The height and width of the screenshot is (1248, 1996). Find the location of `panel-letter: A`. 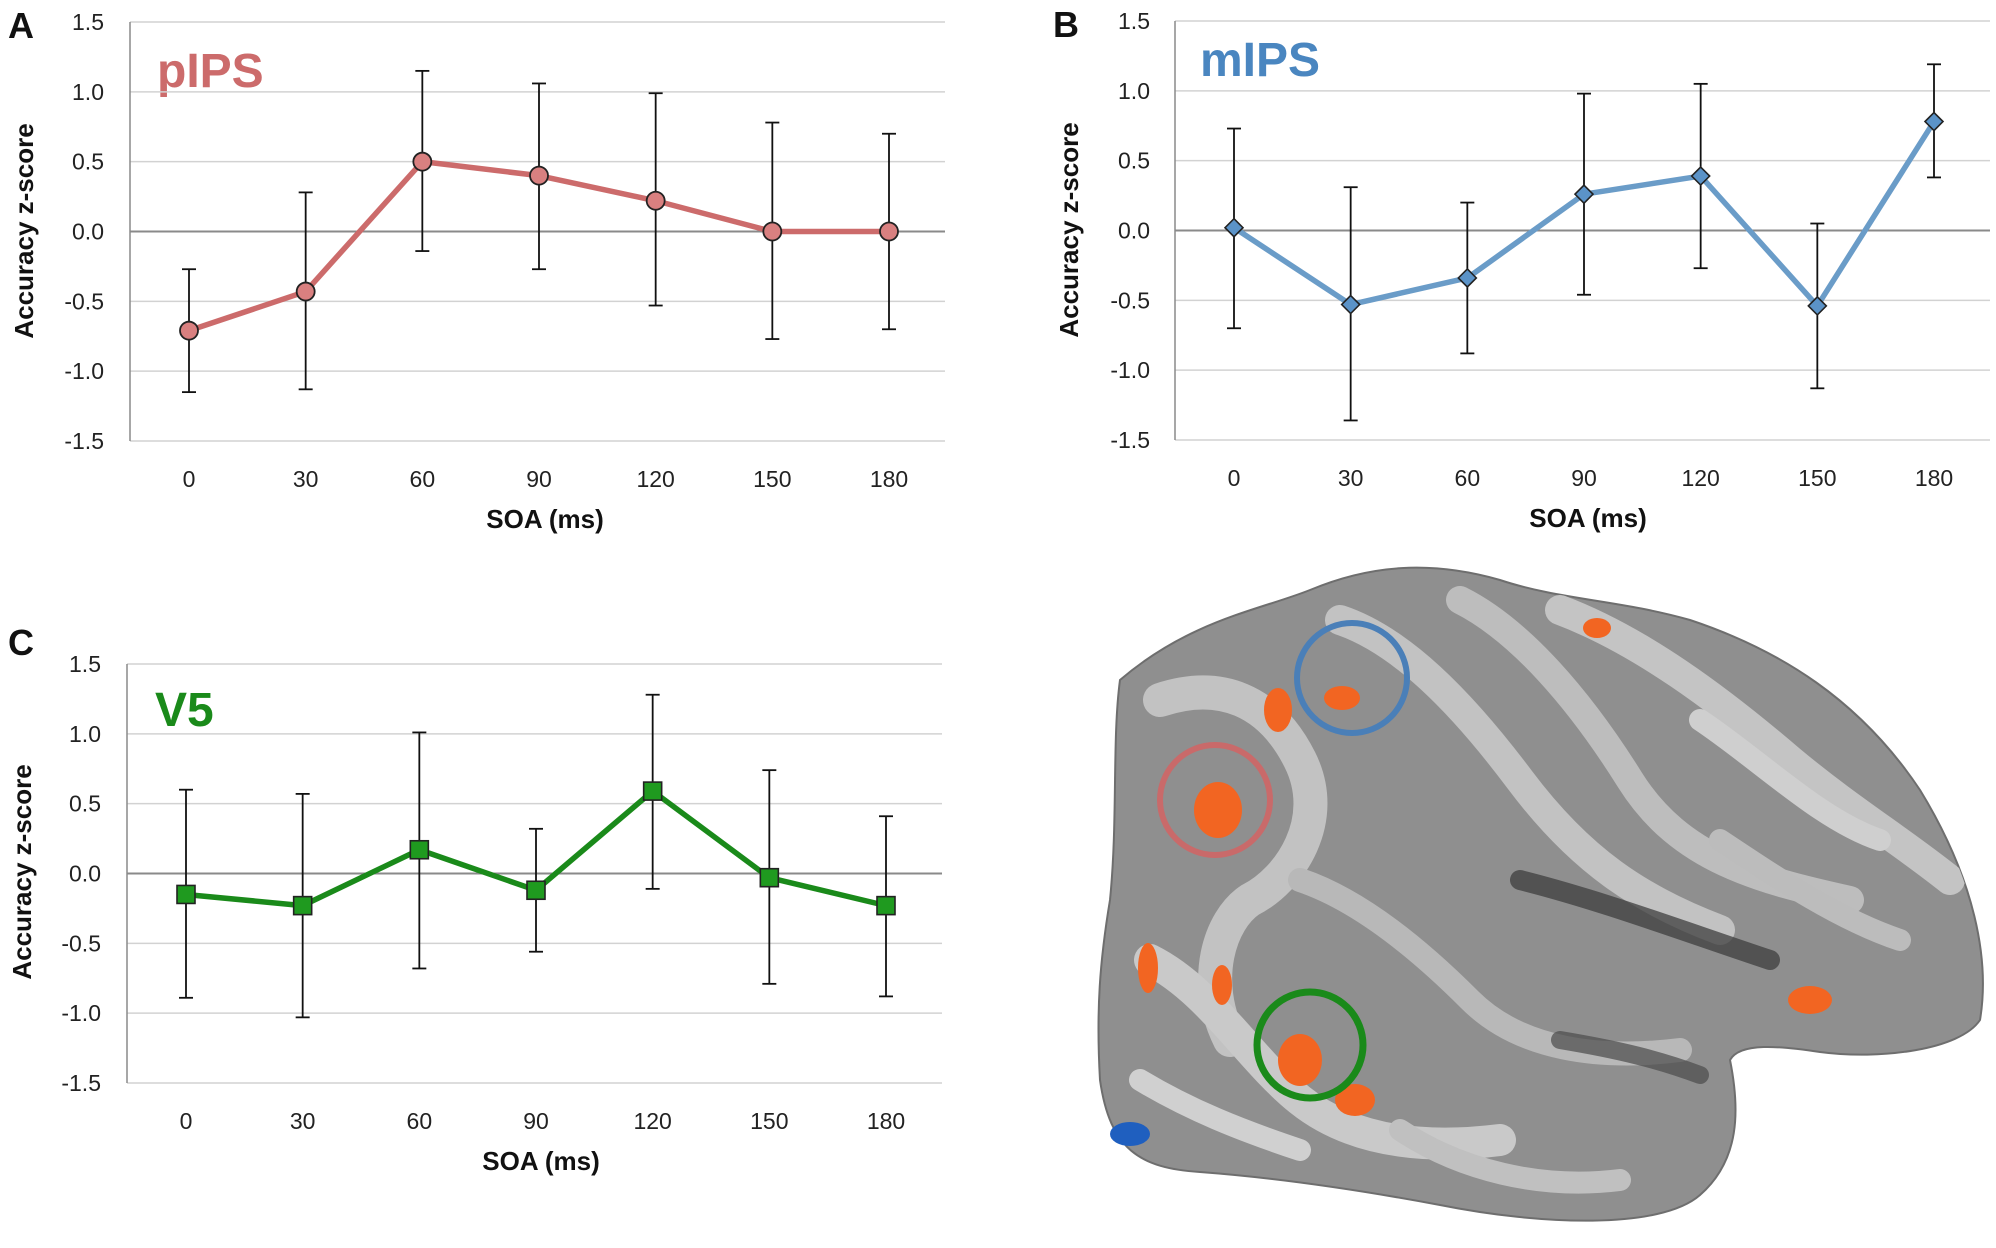

panel-letter: A is located at coordinates (21, 25).